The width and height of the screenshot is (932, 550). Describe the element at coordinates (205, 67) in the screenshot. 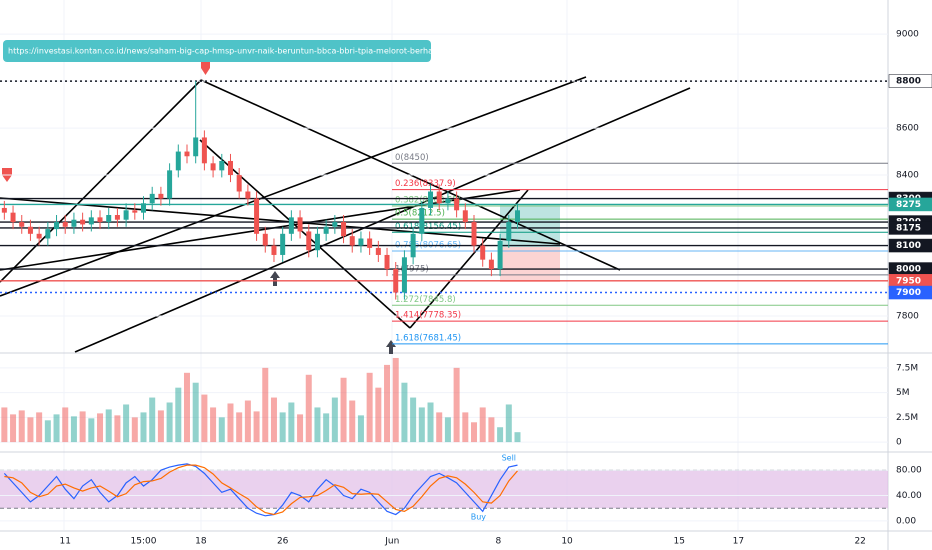

I see `sell-arrow` at that location.